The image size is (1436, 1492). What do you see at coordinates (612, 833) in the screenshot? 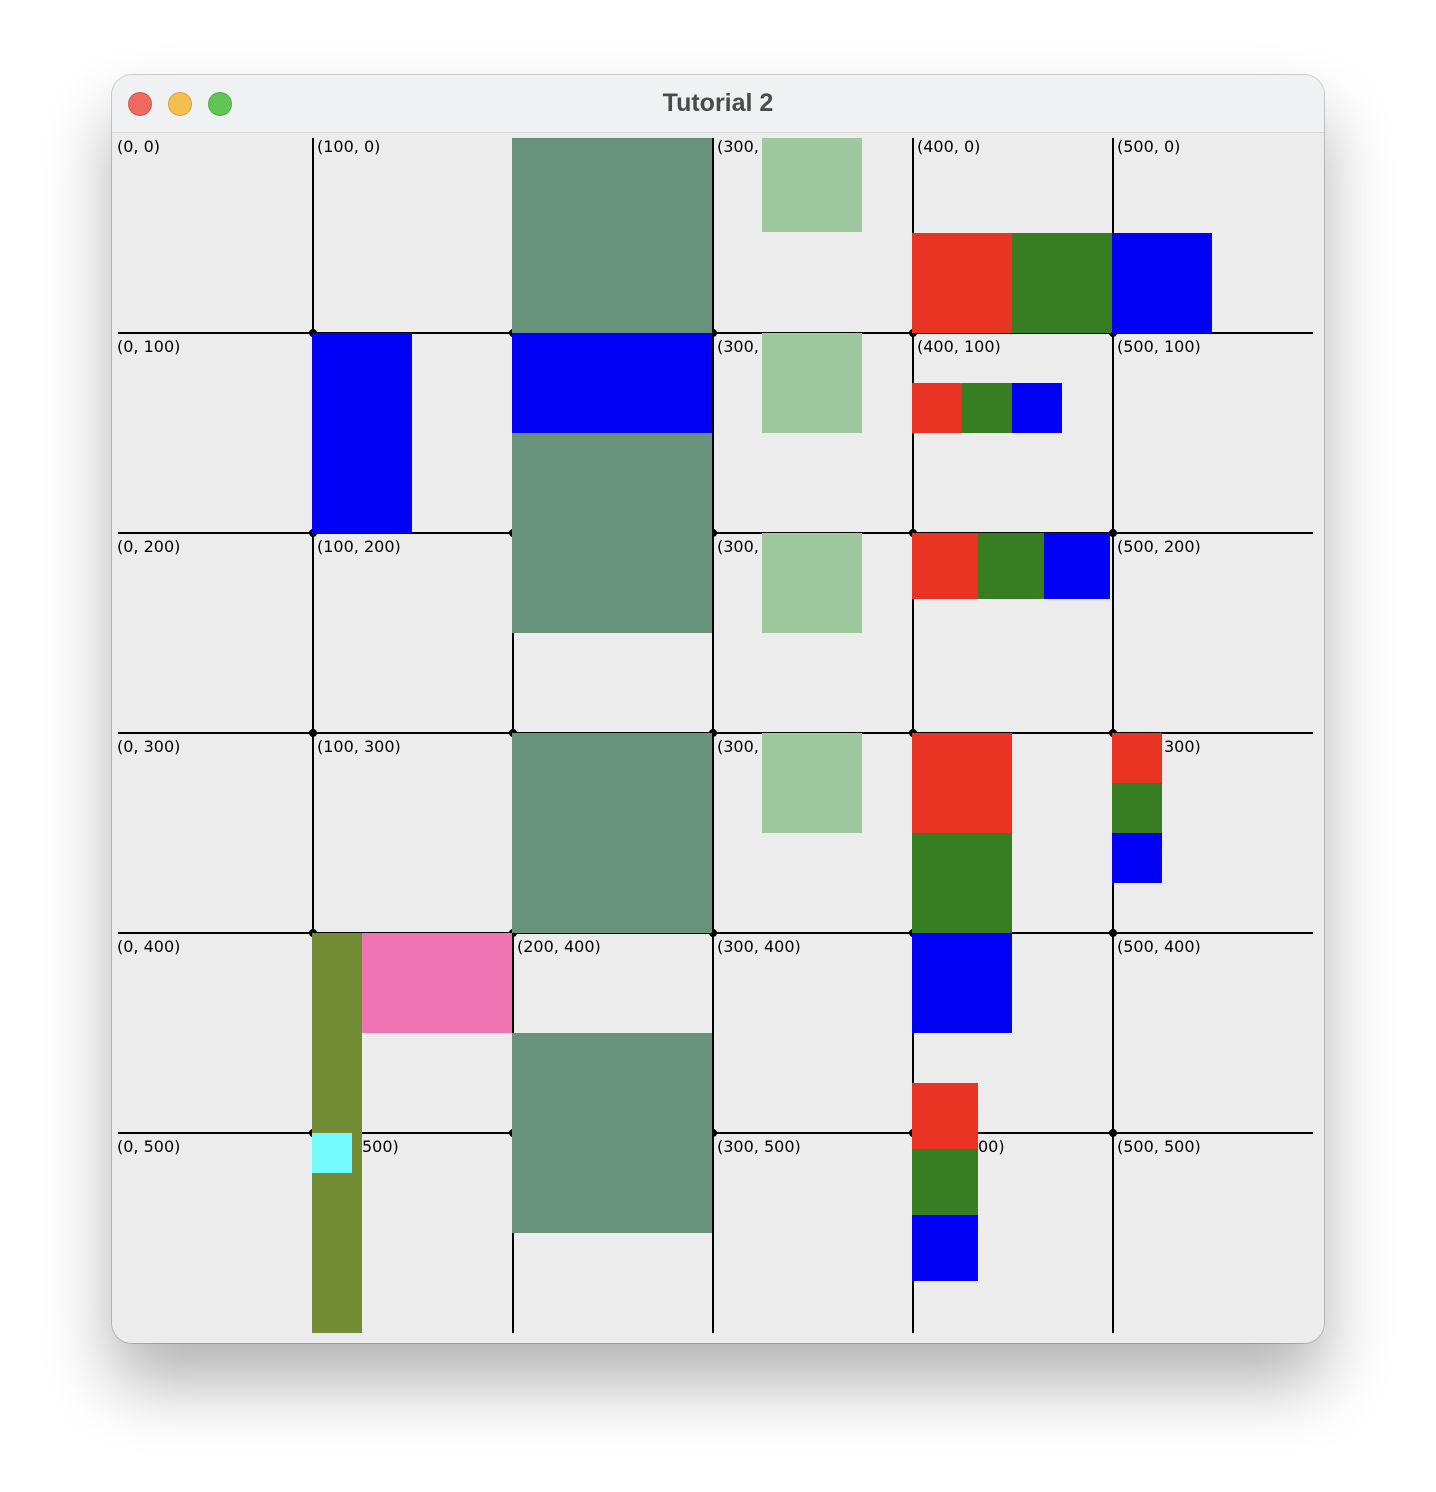
I see `sage-block-lower-mid` at bounding box center [612, 833].